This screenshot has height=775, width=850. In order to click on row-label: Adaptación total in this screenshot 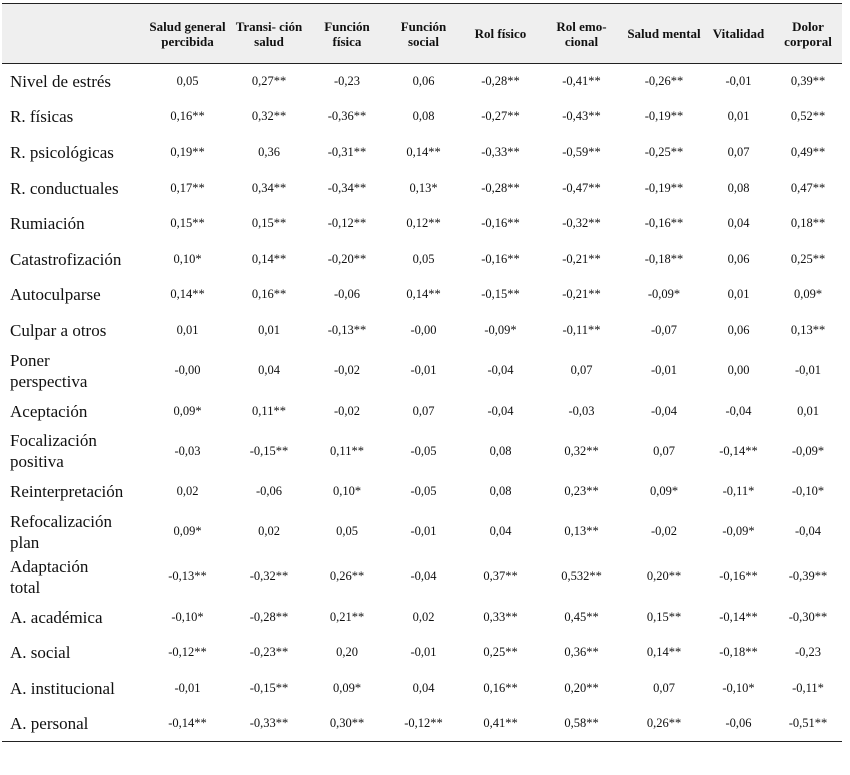, I will do `click(49, 576)`.